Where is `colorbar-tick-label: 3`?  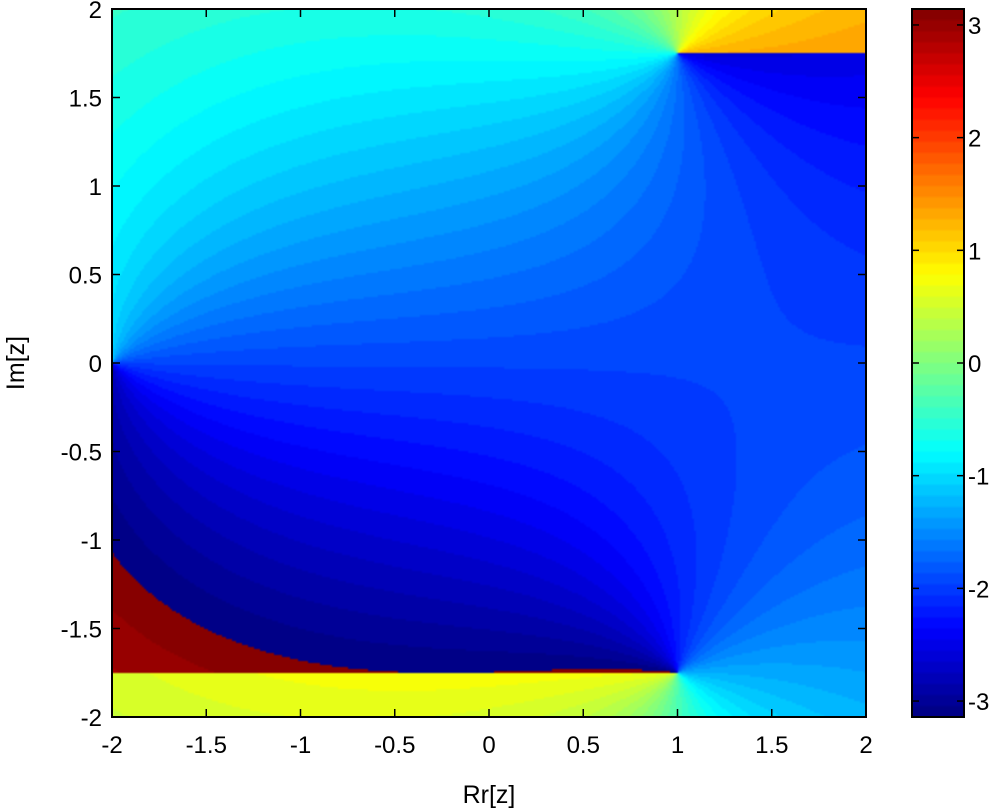
colorbar-tick-label: 3 is located at coordinates (974, 26).